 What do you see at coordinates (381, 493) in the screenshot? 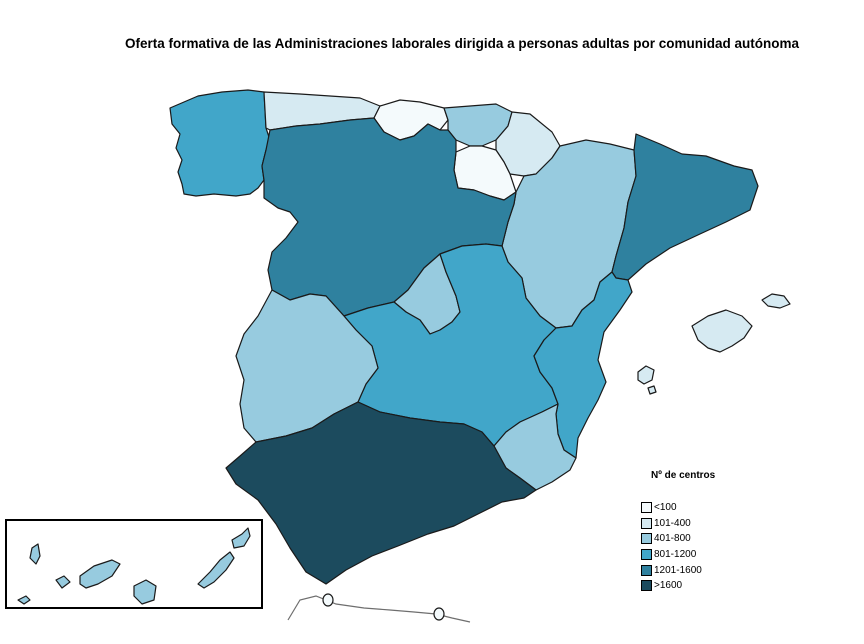
I see `region-andalucia` at bounding box center [381, 493].